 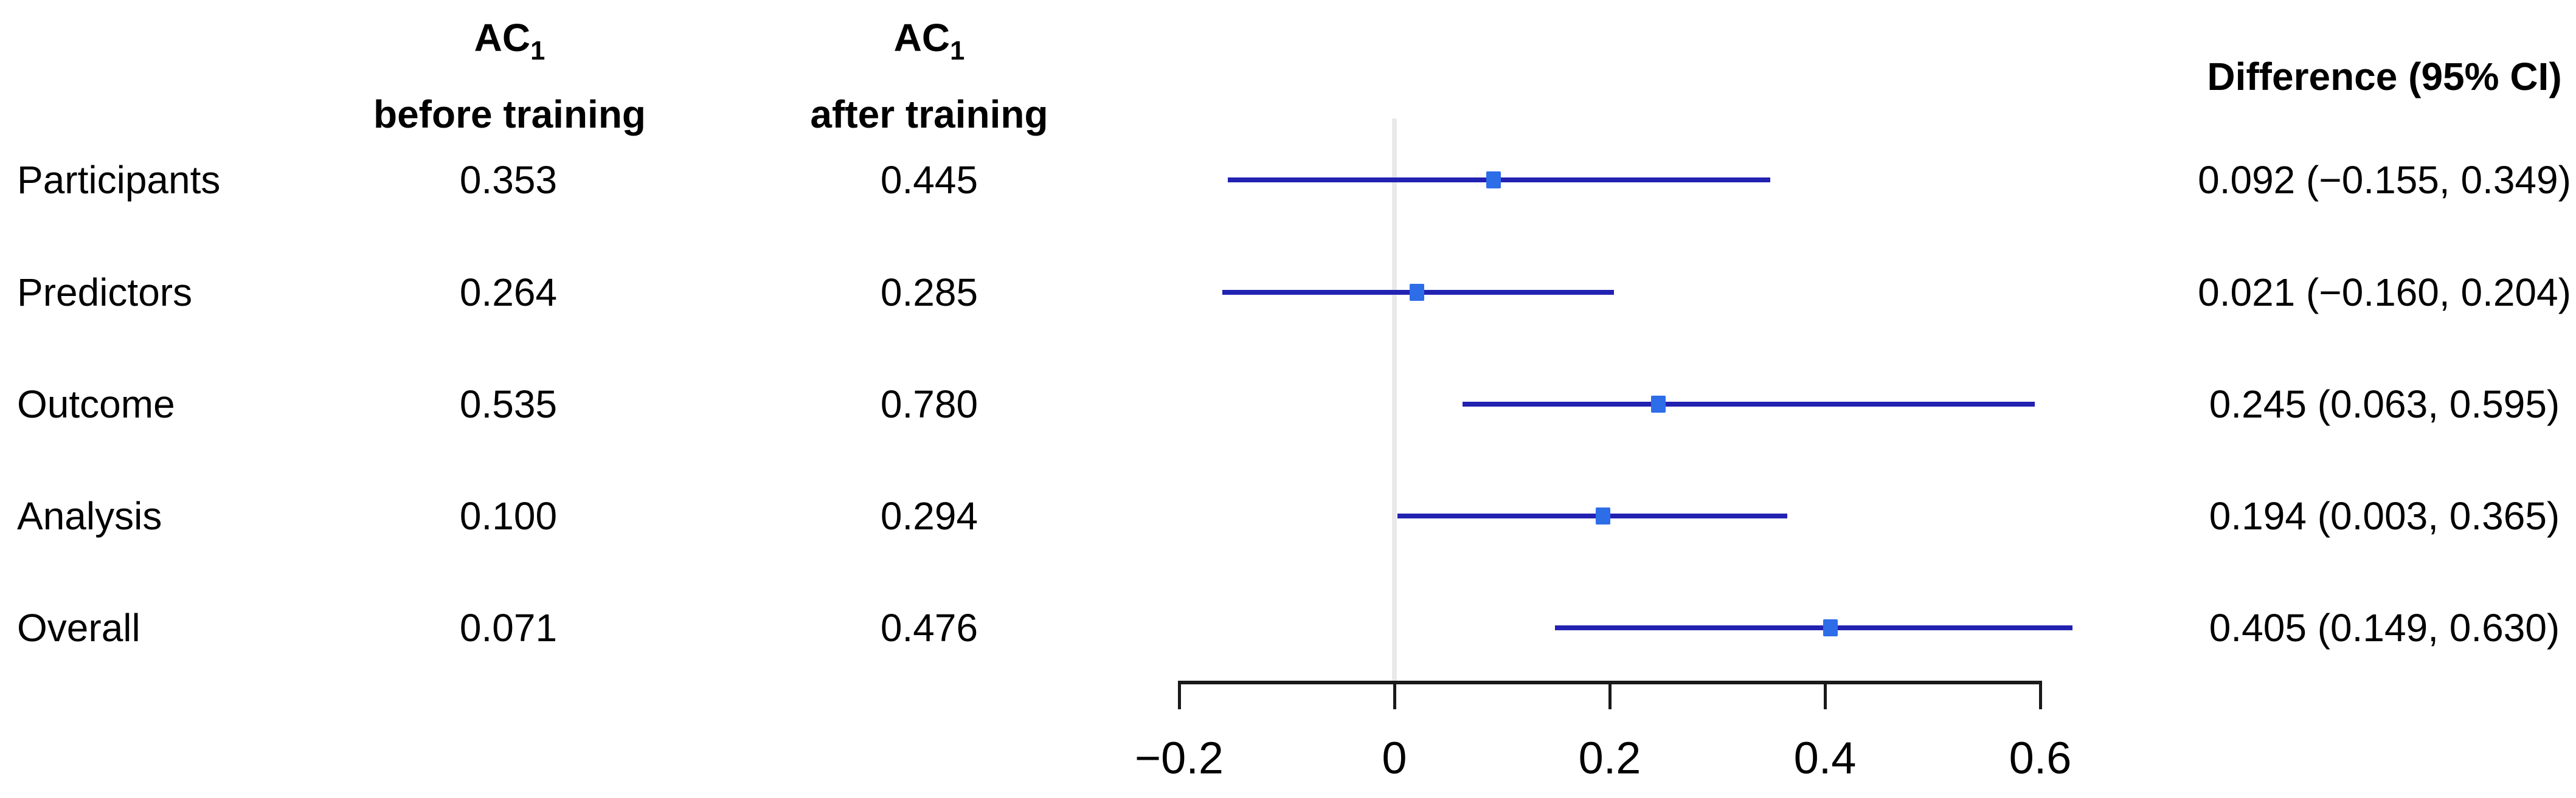 I want to click on row-label: Predictors, so click(x=105, y=292).